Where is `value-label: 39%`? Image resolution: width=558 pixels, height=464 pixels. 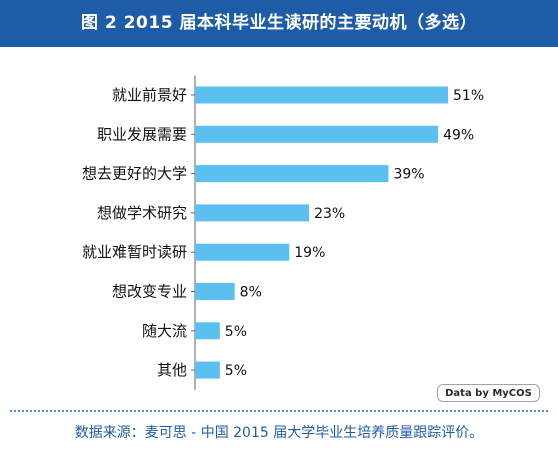 value-label: 39% is located at coordinates (408, 175).